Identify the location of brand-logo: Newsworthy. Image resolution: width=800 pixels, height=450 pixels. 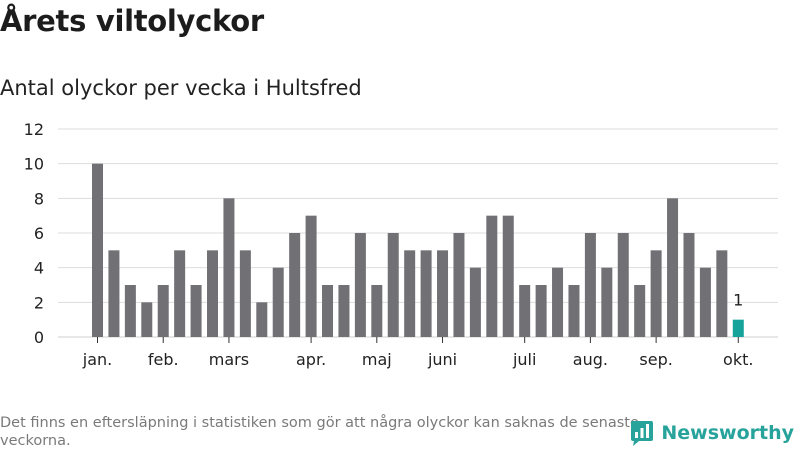
(711, 433).